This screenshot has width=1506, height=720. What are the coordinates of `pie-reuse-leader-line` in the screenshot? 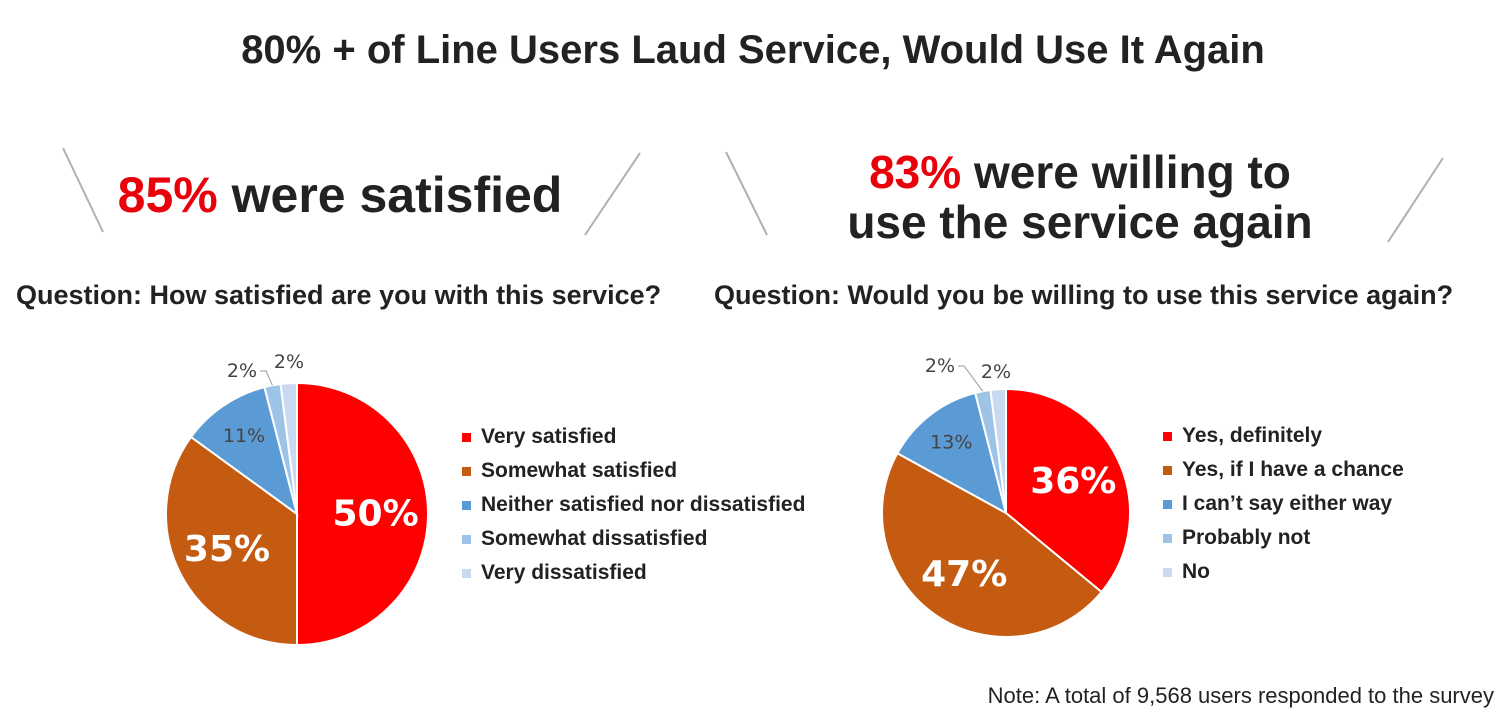 It's located at (971, 378).